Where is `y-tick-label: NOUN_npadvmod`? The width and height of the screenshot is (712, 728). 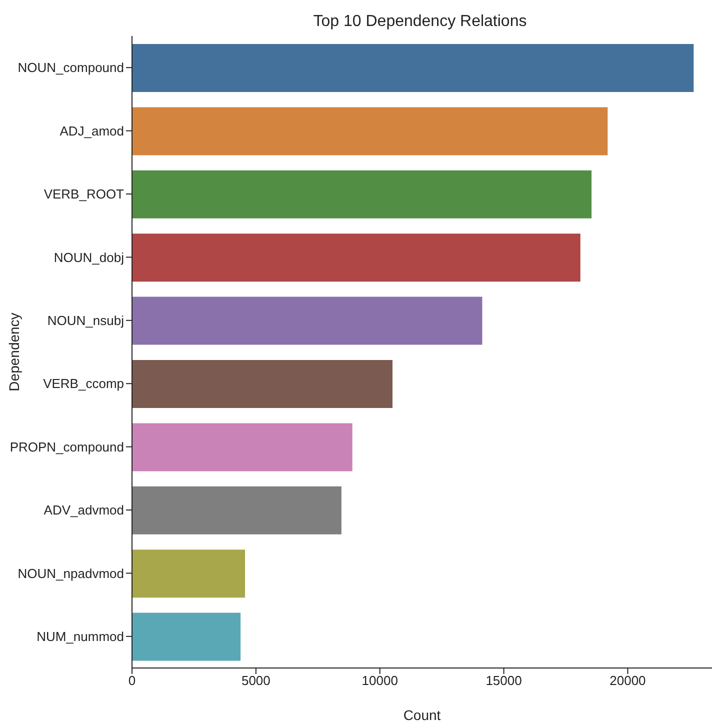 y-tick-label: NOUN_npadvmod is located at coordinates (71, 573).